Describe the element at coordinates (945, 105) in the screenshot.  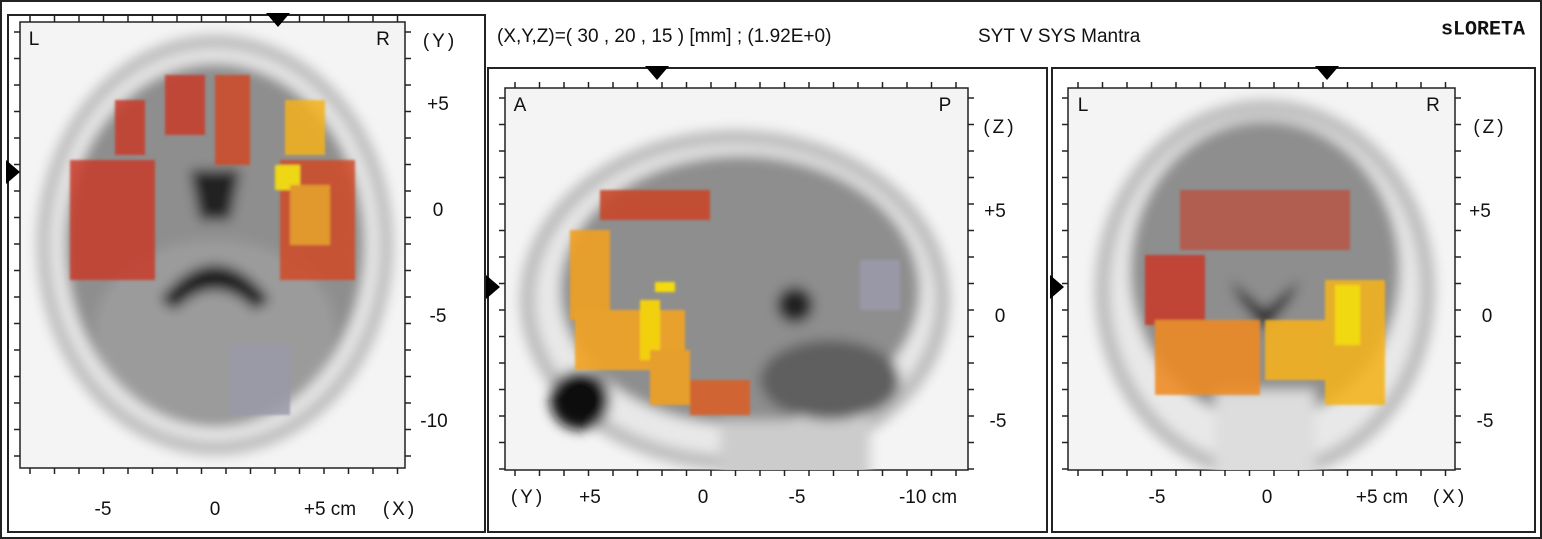
I see `orientation-label: P` at that location.